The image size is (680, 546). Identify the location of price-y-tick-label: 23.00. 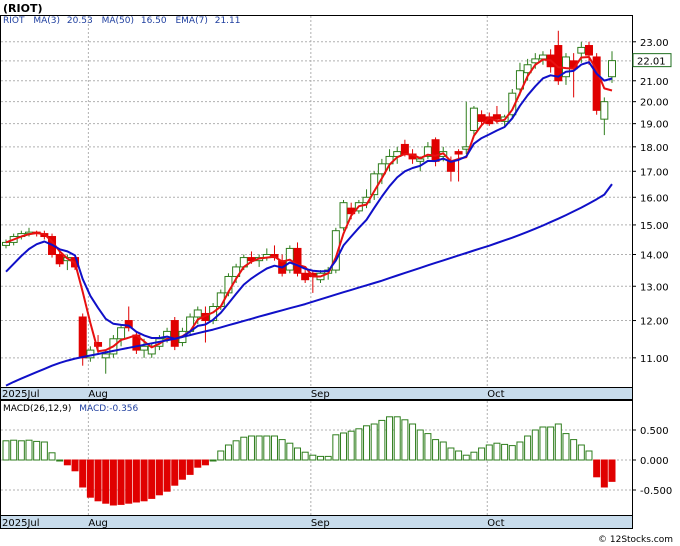
(654, 43).